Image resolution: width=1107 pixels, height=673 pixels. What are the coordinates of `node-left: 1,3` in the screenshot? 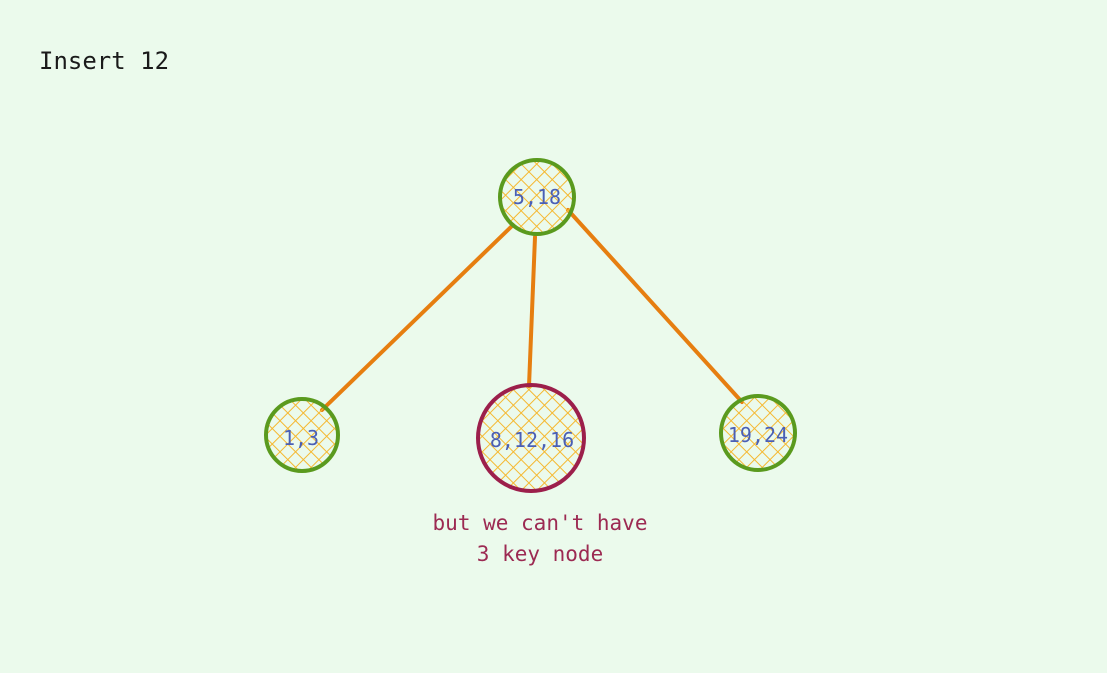 It's located at (302, 435).